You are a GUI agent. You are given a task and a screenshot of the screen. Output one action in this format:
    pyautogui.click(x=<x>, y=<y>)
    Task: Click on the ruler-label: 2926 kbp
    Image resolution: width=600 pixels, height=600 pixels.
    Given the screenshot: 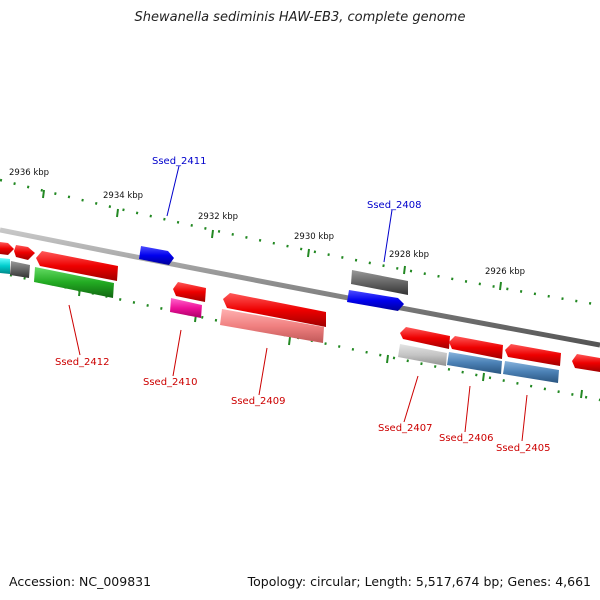 What is the action you would take?
    pyautogui.click(x=505, y=272)
    